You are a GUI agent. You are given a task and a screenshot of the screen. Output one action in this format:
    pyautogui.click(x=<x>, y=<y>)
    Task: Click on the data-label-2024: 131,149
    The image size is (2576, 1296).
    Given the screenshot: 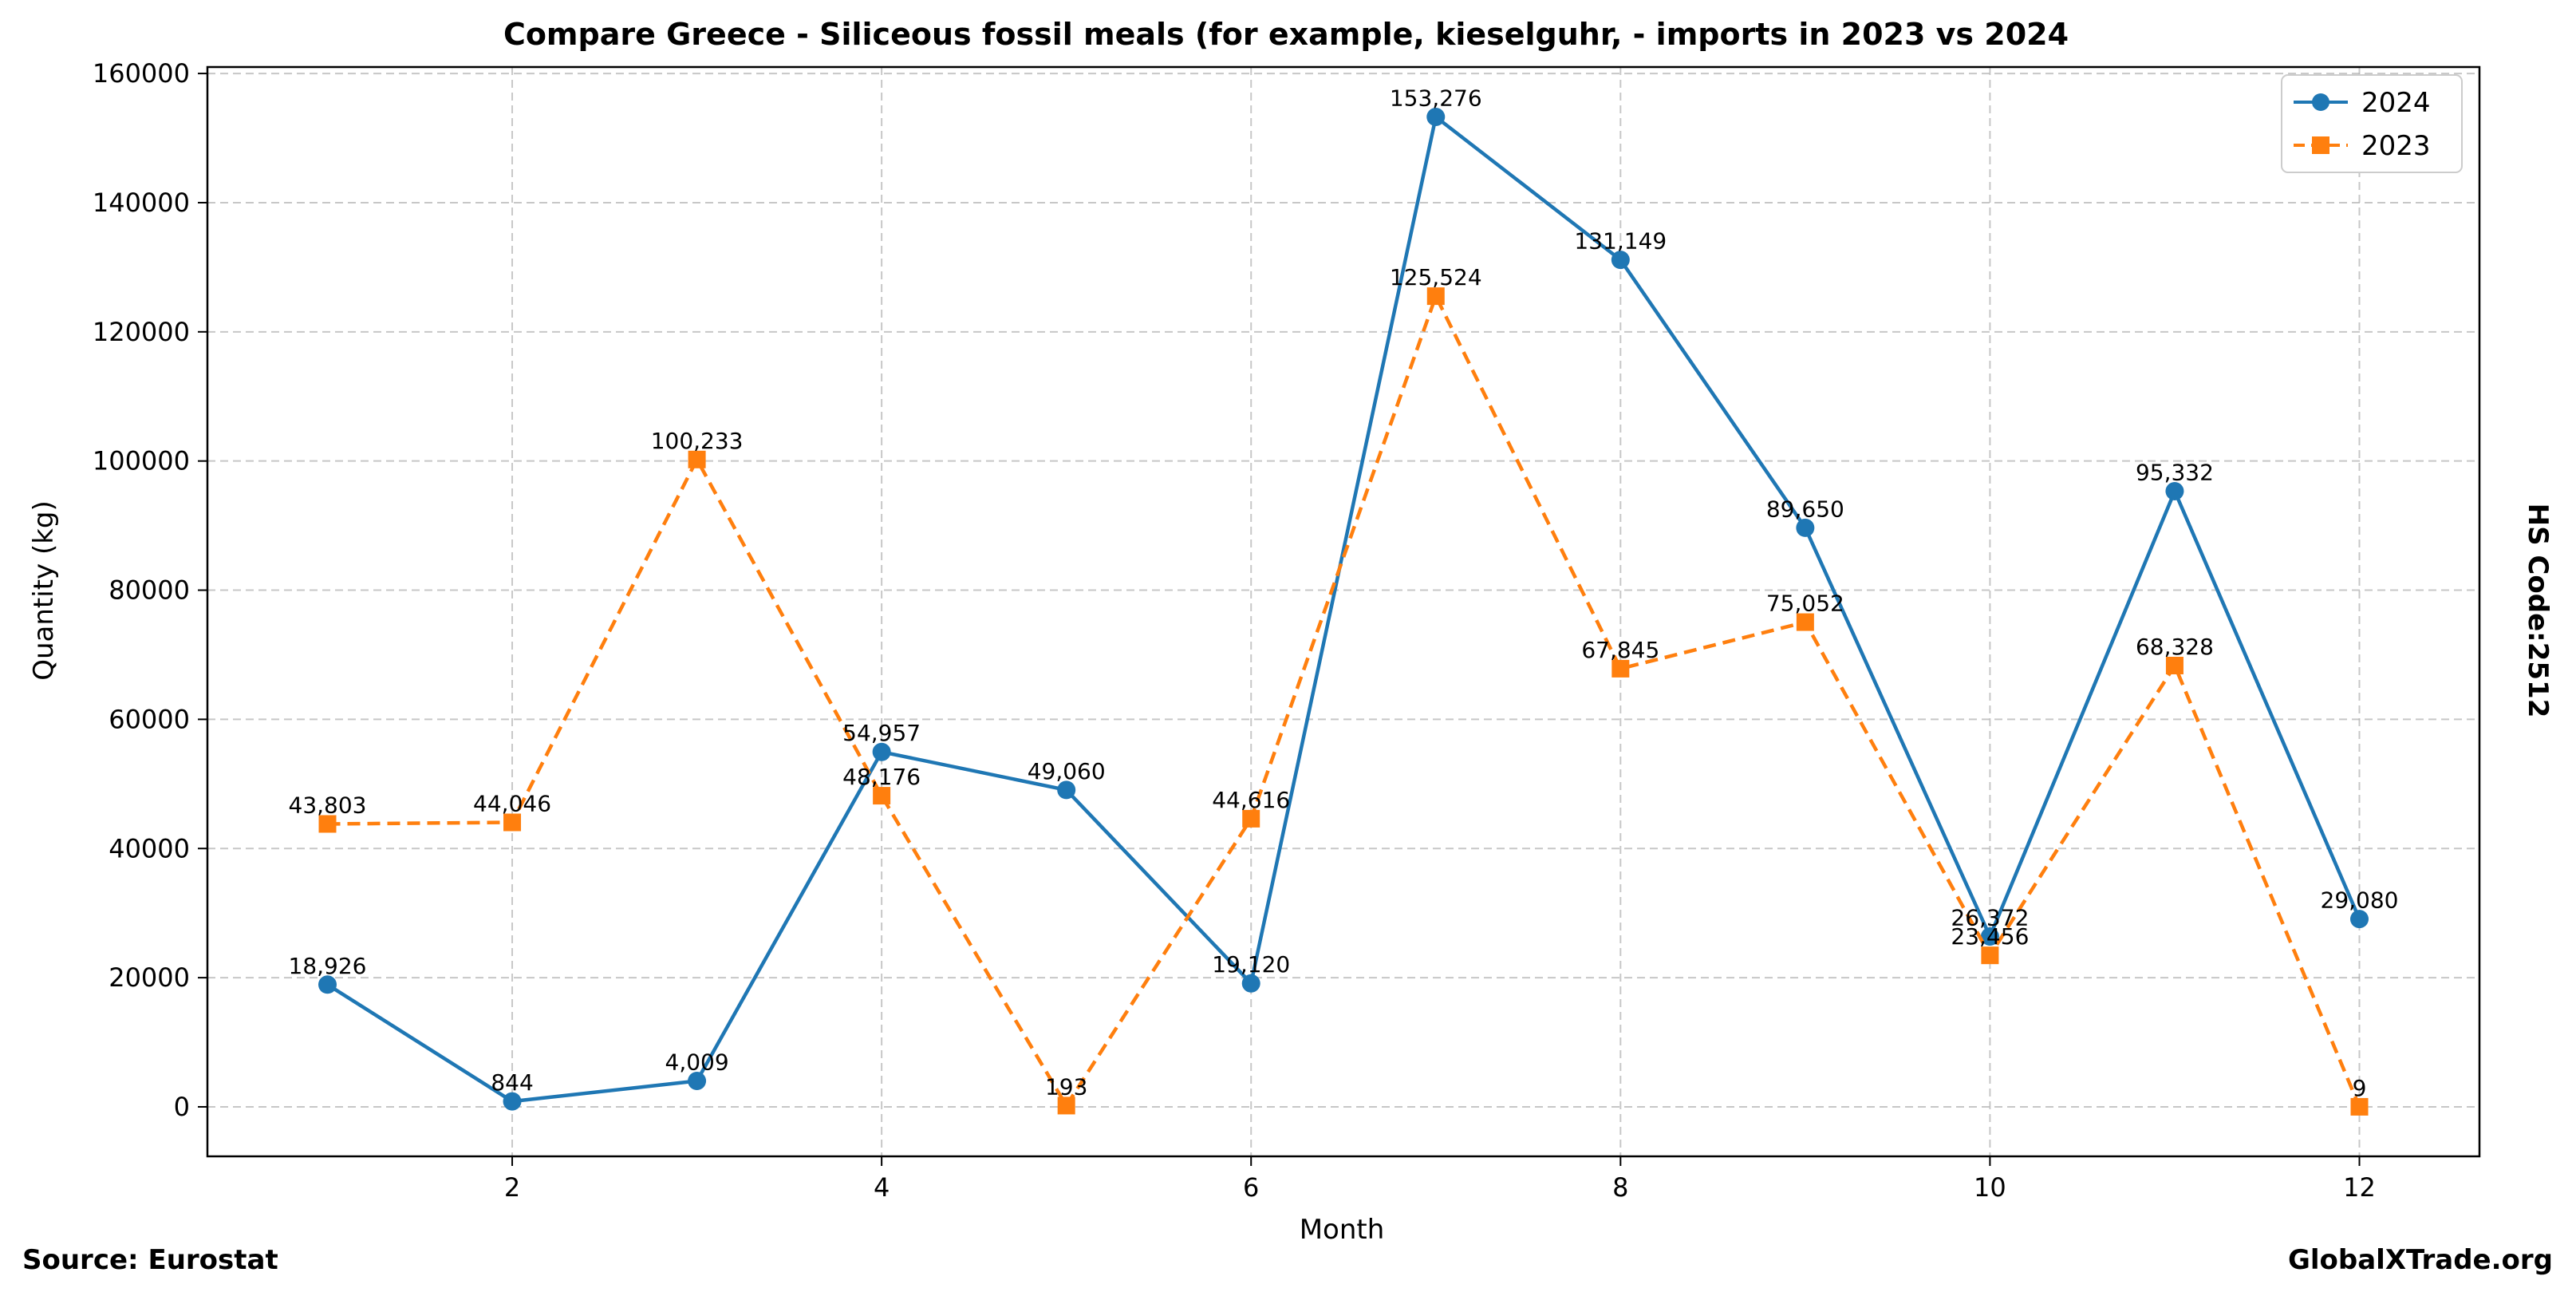 What is the action you would take?
    pyautogui.click(x=1620, y=242)
    